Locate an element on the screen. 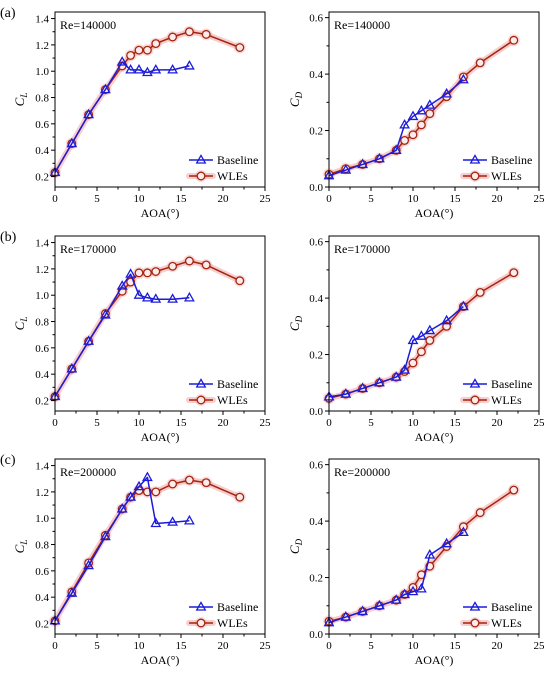 The width and height of the screenshot is (550, 676). plot-series is located at coordinates (421, 556).